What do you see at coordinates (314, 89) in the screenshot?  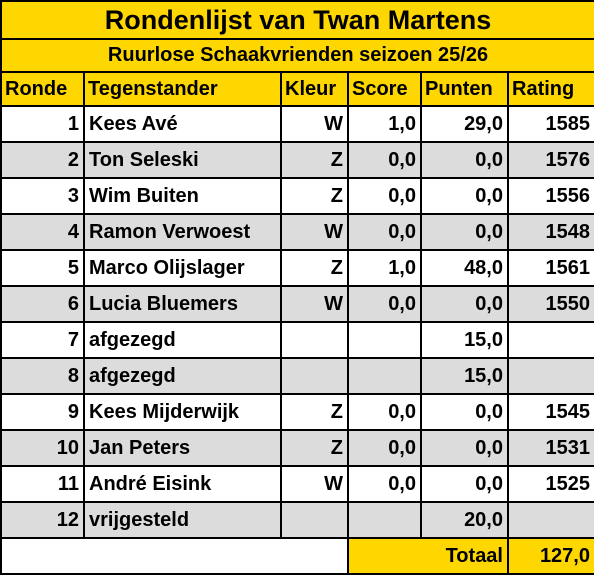 I see `column-header-kleur: Kleur` at bounding box center [314, 89].